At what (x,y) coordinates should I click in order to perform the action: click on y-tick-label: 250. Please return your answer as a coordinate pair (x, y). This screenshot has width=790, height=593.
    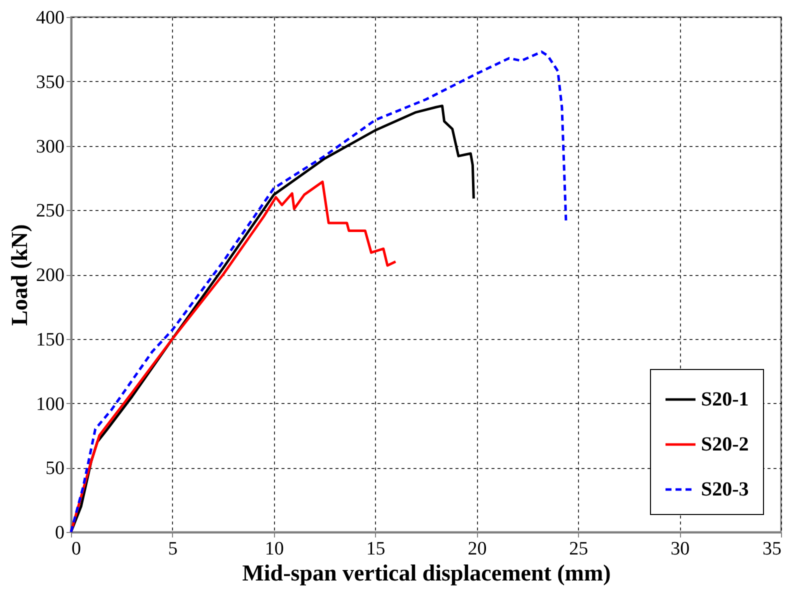
    Looking at the image, I should click on (50, 211).